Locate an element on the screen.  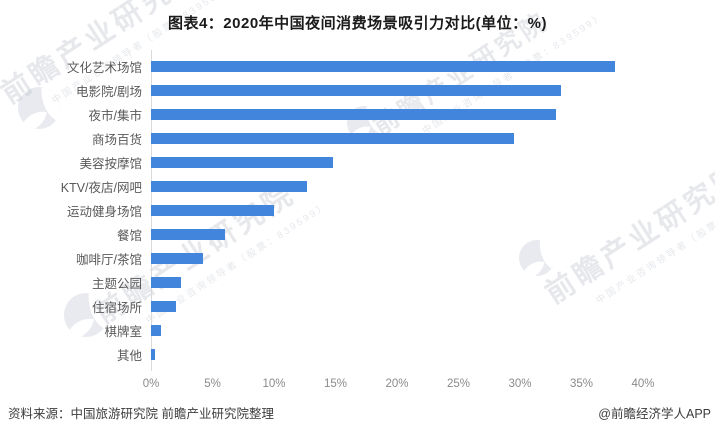
bar-row: 棋牌室 is located at coordinates (357, 330).